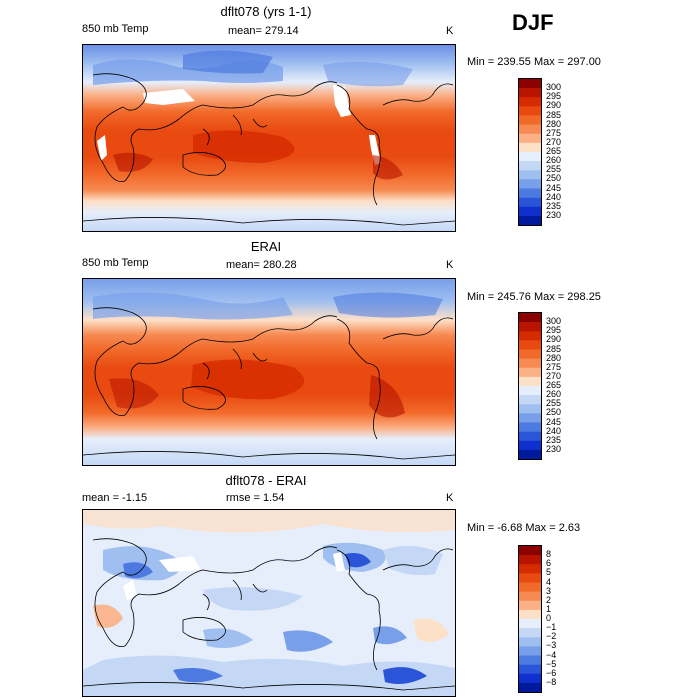  Describe the element at coordinates (255, 498) in the screenshot. I see `panel-3-rmse-label: rmse = 1.54` at that location.